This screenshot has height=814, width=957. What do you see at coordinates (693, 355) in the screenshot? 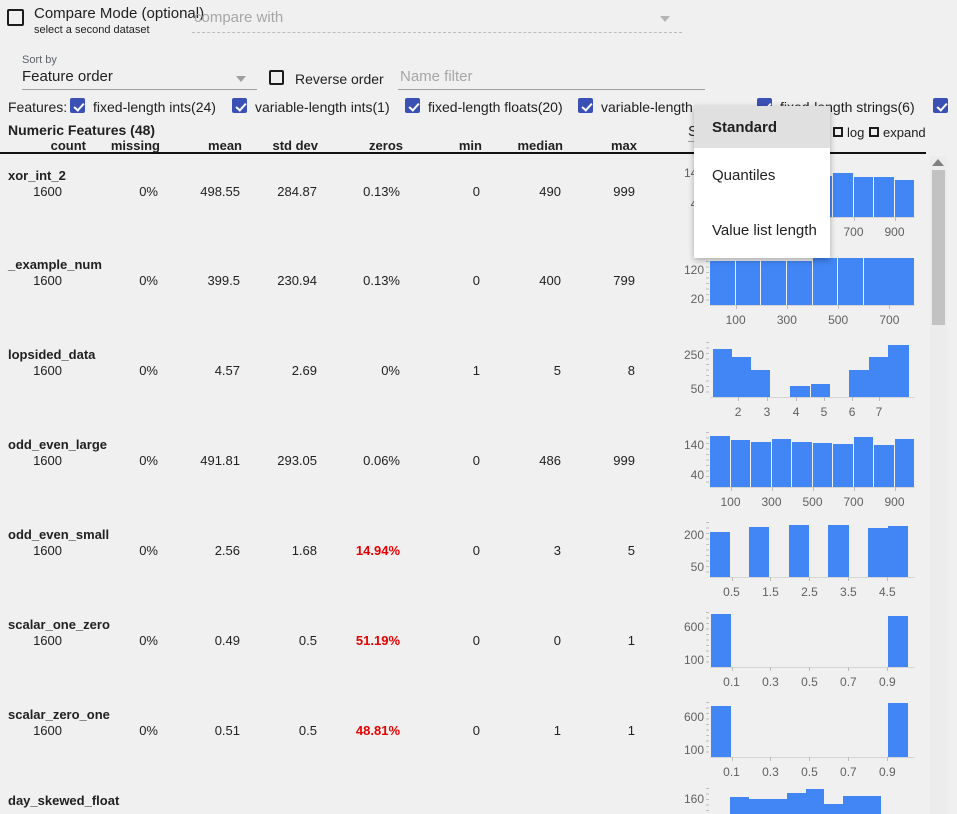
I see `y-tick-label: 250` at bounding box center [693, 355].